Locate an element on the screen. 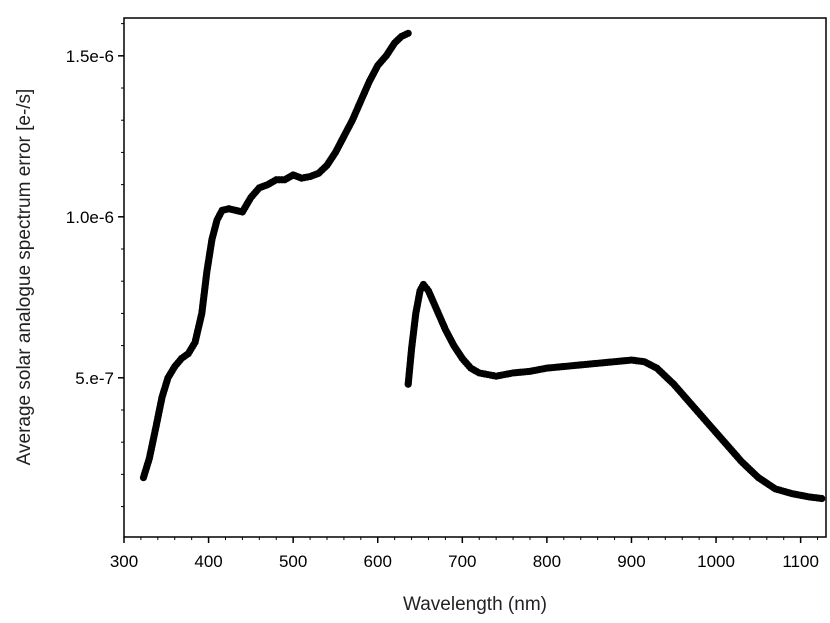 The width and height of the screenshot is (830, 623). y-axis: 5.e-7 1.0e-6 1.5e-6 is located at coordinates (95, 265).